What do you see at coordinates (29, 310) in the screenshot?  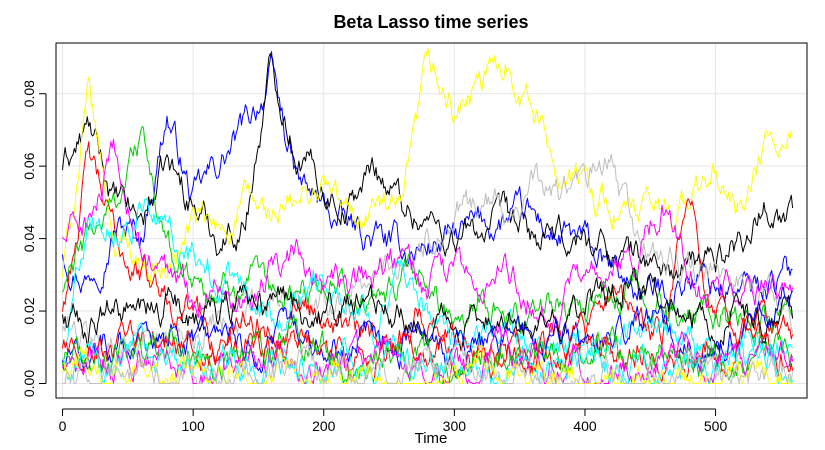 I see `y-tick-label: 0.02` at bounding box center [29, 310].